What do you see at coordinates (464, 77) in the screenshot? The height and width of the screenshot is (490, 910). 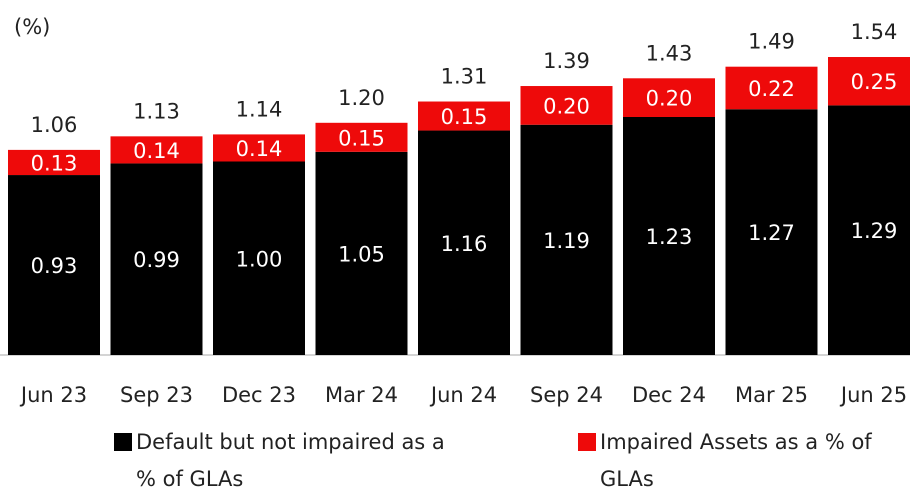 I see `total-label: 1.31` at bounding box center [464, 77].